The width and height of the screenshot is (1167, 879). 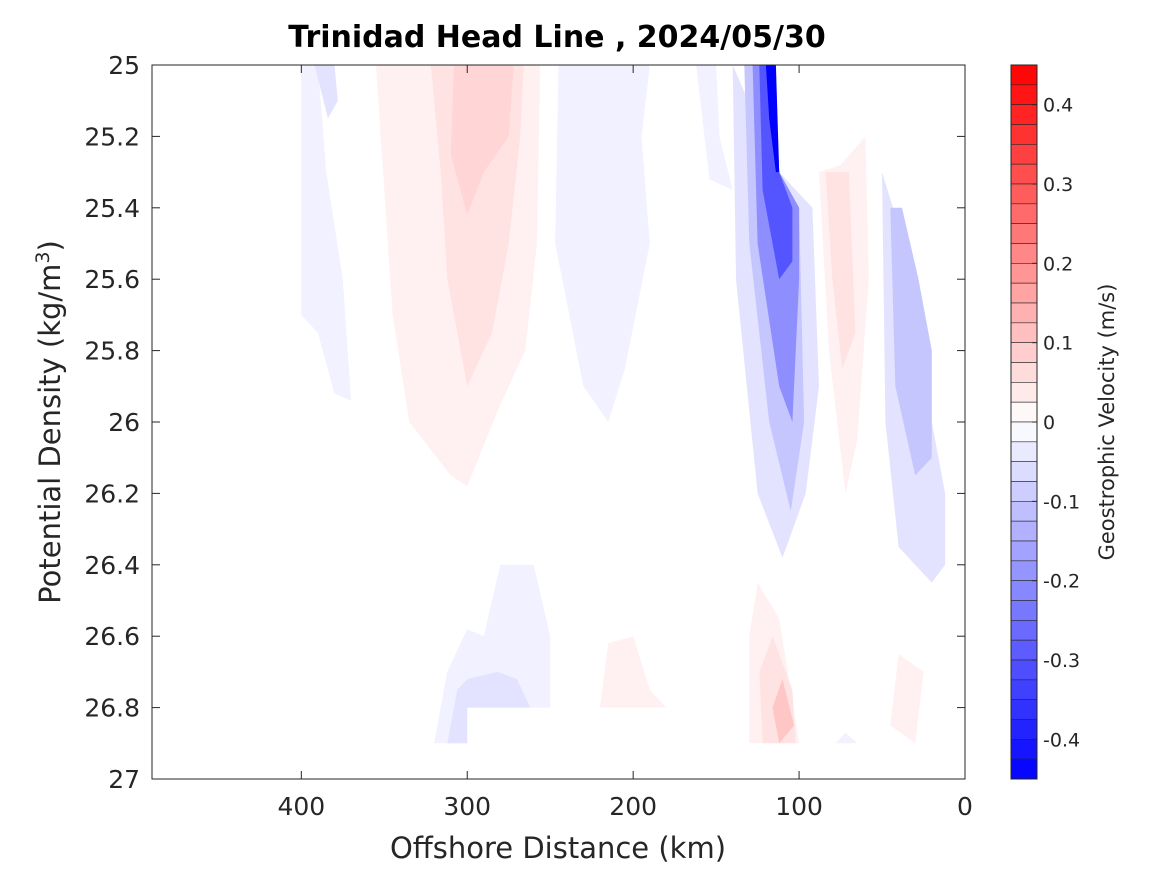 I want to click on x-axis-label: Offshore Distance (km), so click(x=558, y=848).